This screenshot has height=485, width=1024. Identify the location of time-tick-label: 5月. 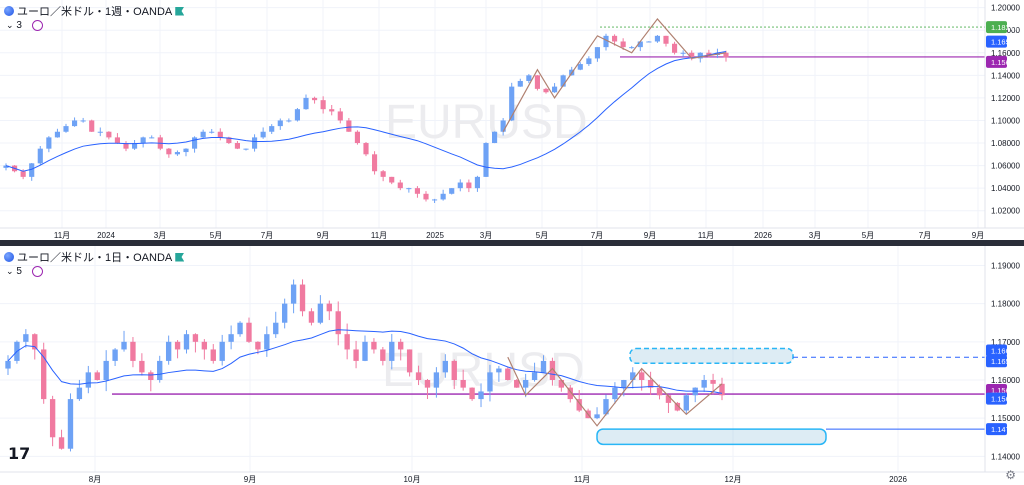
(542, 235).